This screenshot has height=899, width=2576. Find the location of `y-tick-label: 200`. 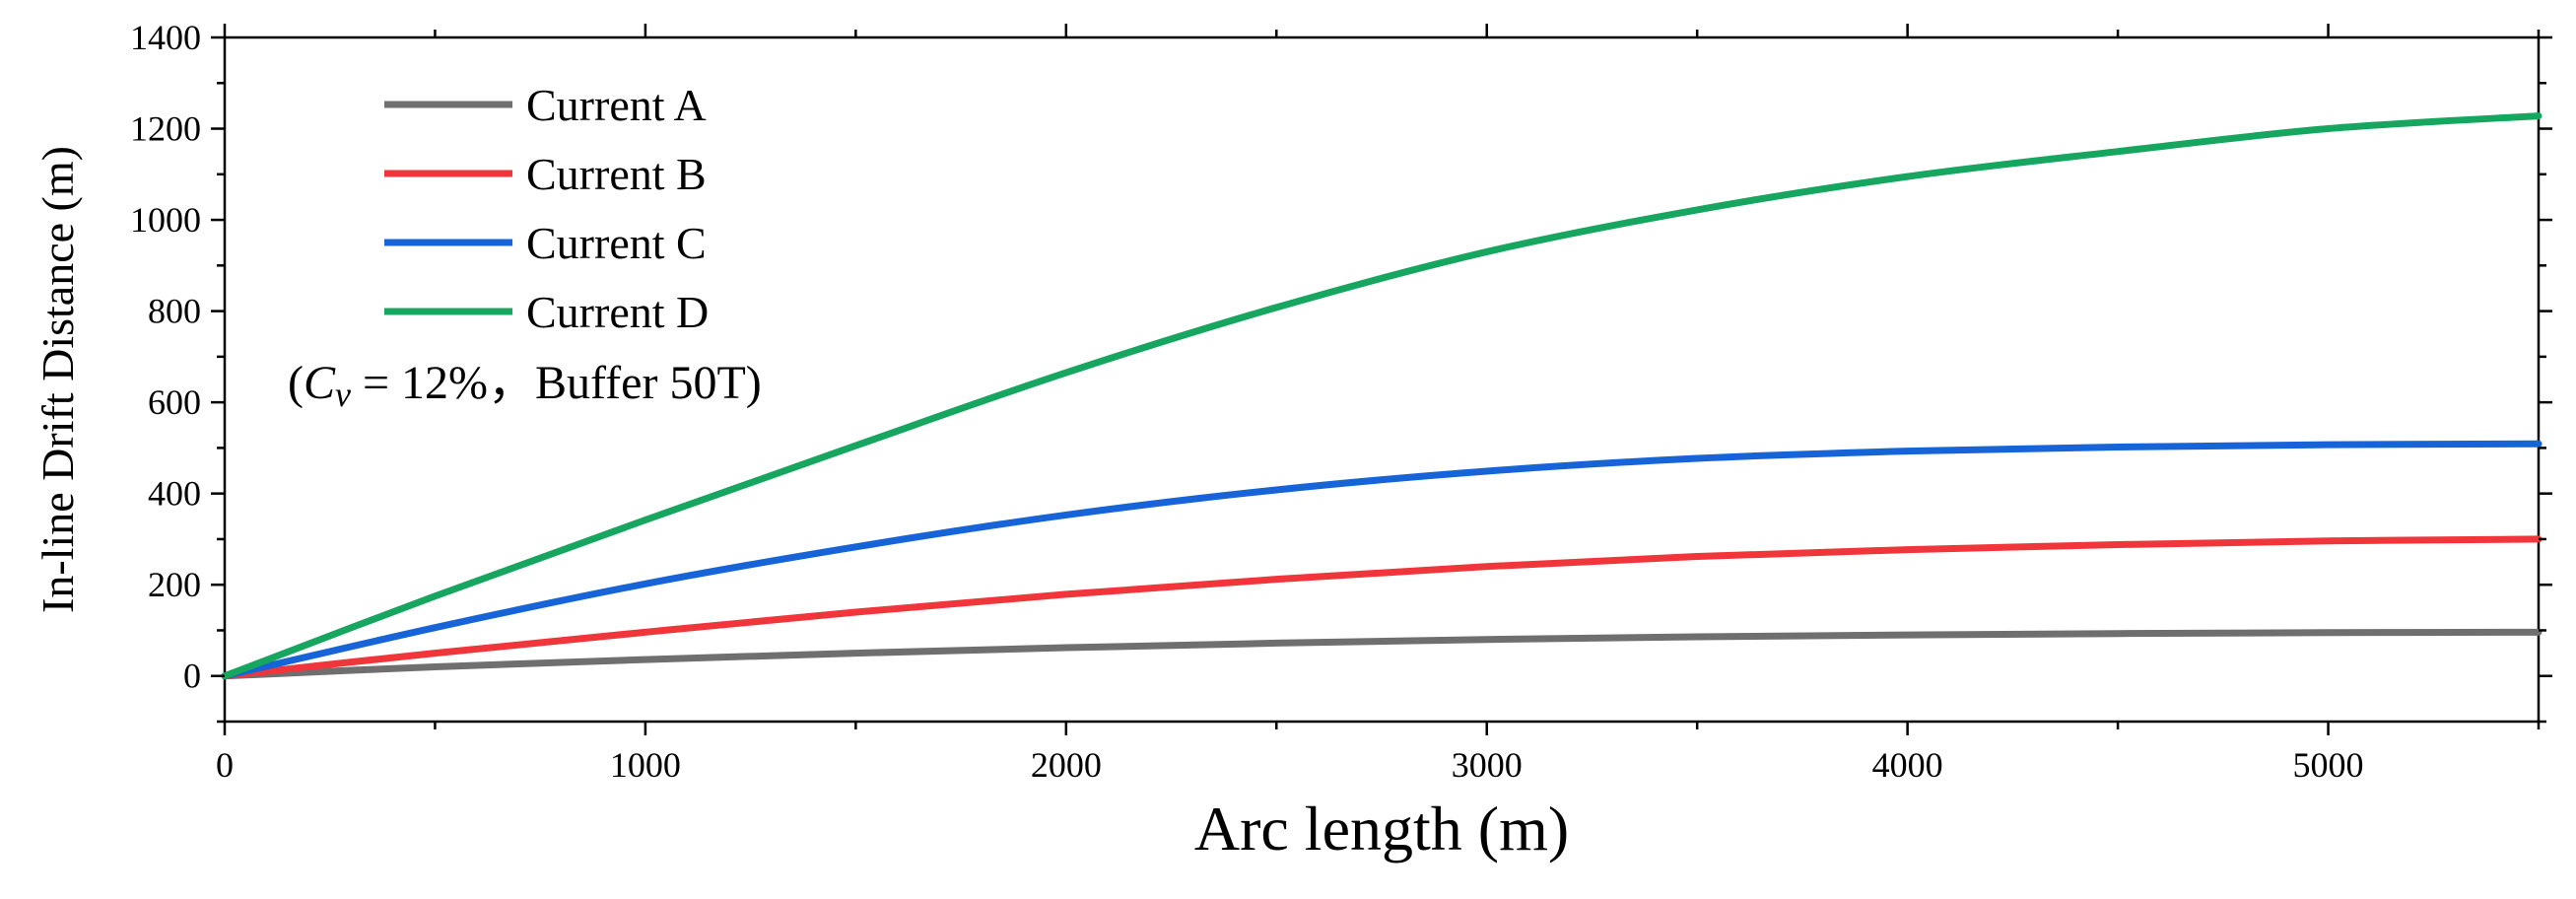

y-tick-label: 200 is located at coordinates (174, 584).